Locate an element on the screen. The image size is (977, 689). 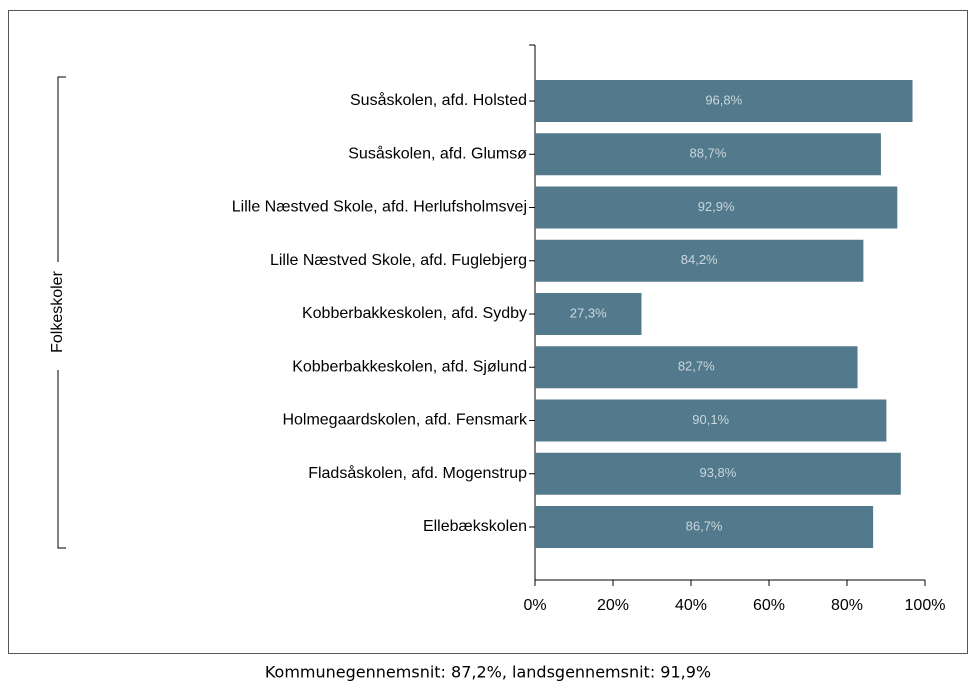
y-tick-label: Susåskolen, afd. Glumsø is located at coordinates (437, 153).